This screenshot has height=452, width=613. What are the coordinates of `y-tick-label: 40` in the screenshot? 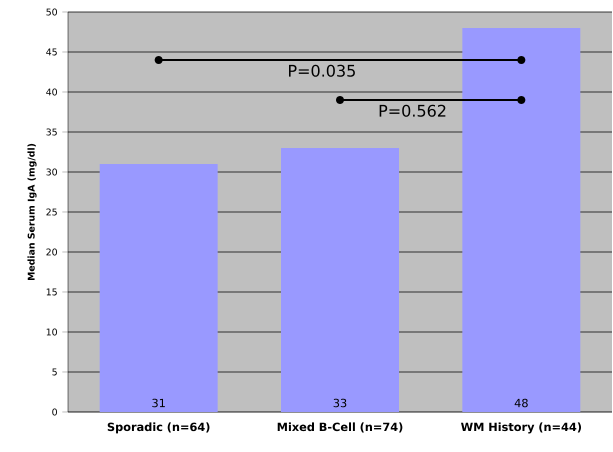 It's located at (51, 92).